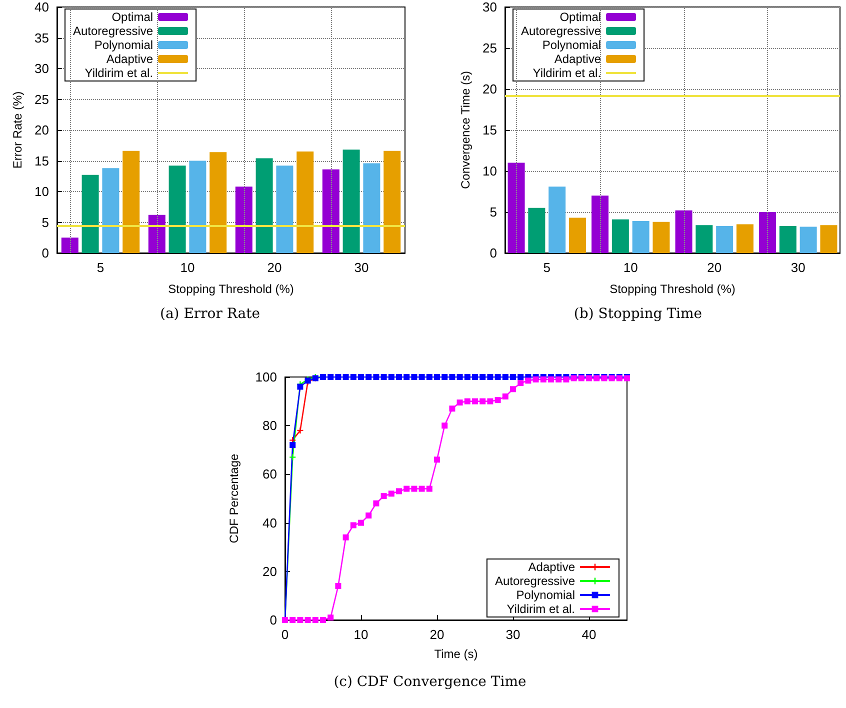  I want to click on text: (a) Error Rate, so click(210, 314).